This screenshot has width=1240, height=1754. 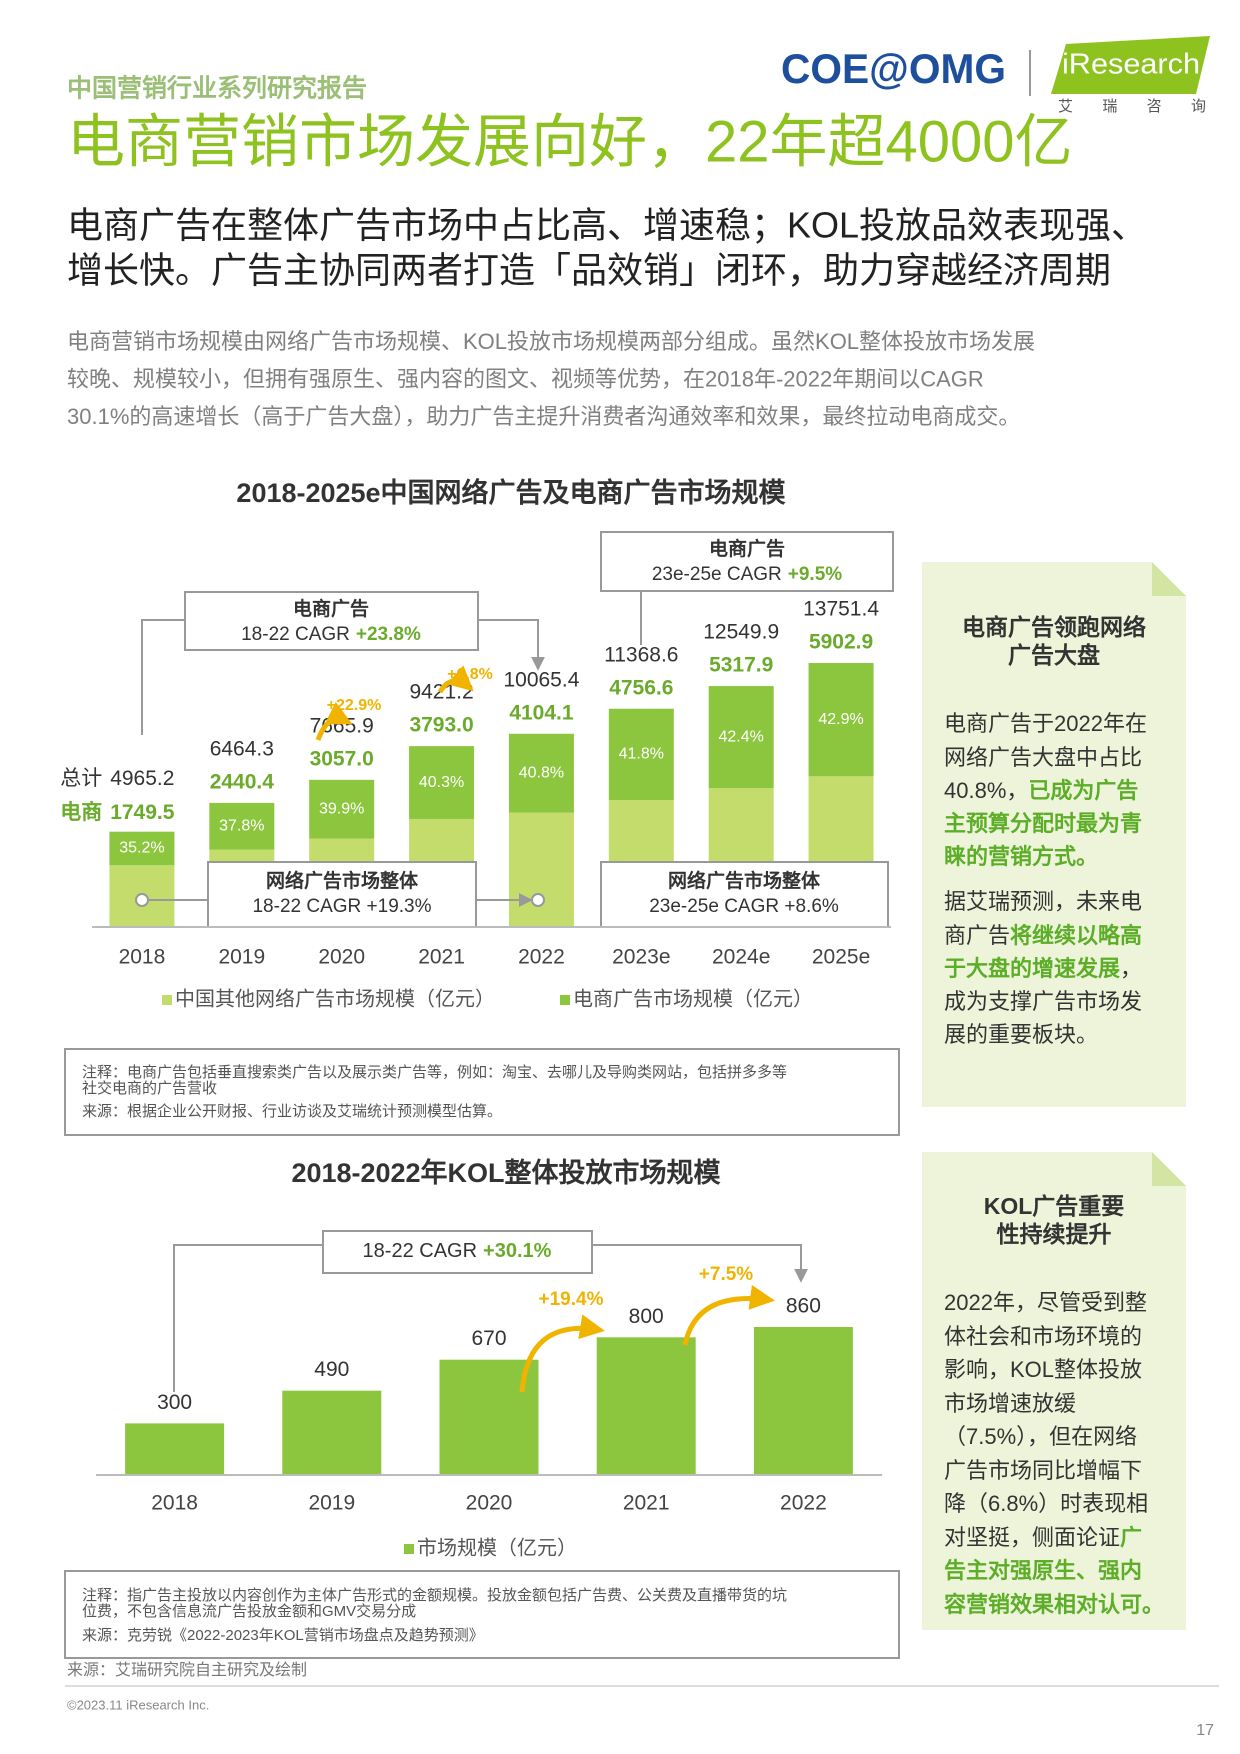 I want to click on total-label: 12549.9, so click(x=741, y=632).